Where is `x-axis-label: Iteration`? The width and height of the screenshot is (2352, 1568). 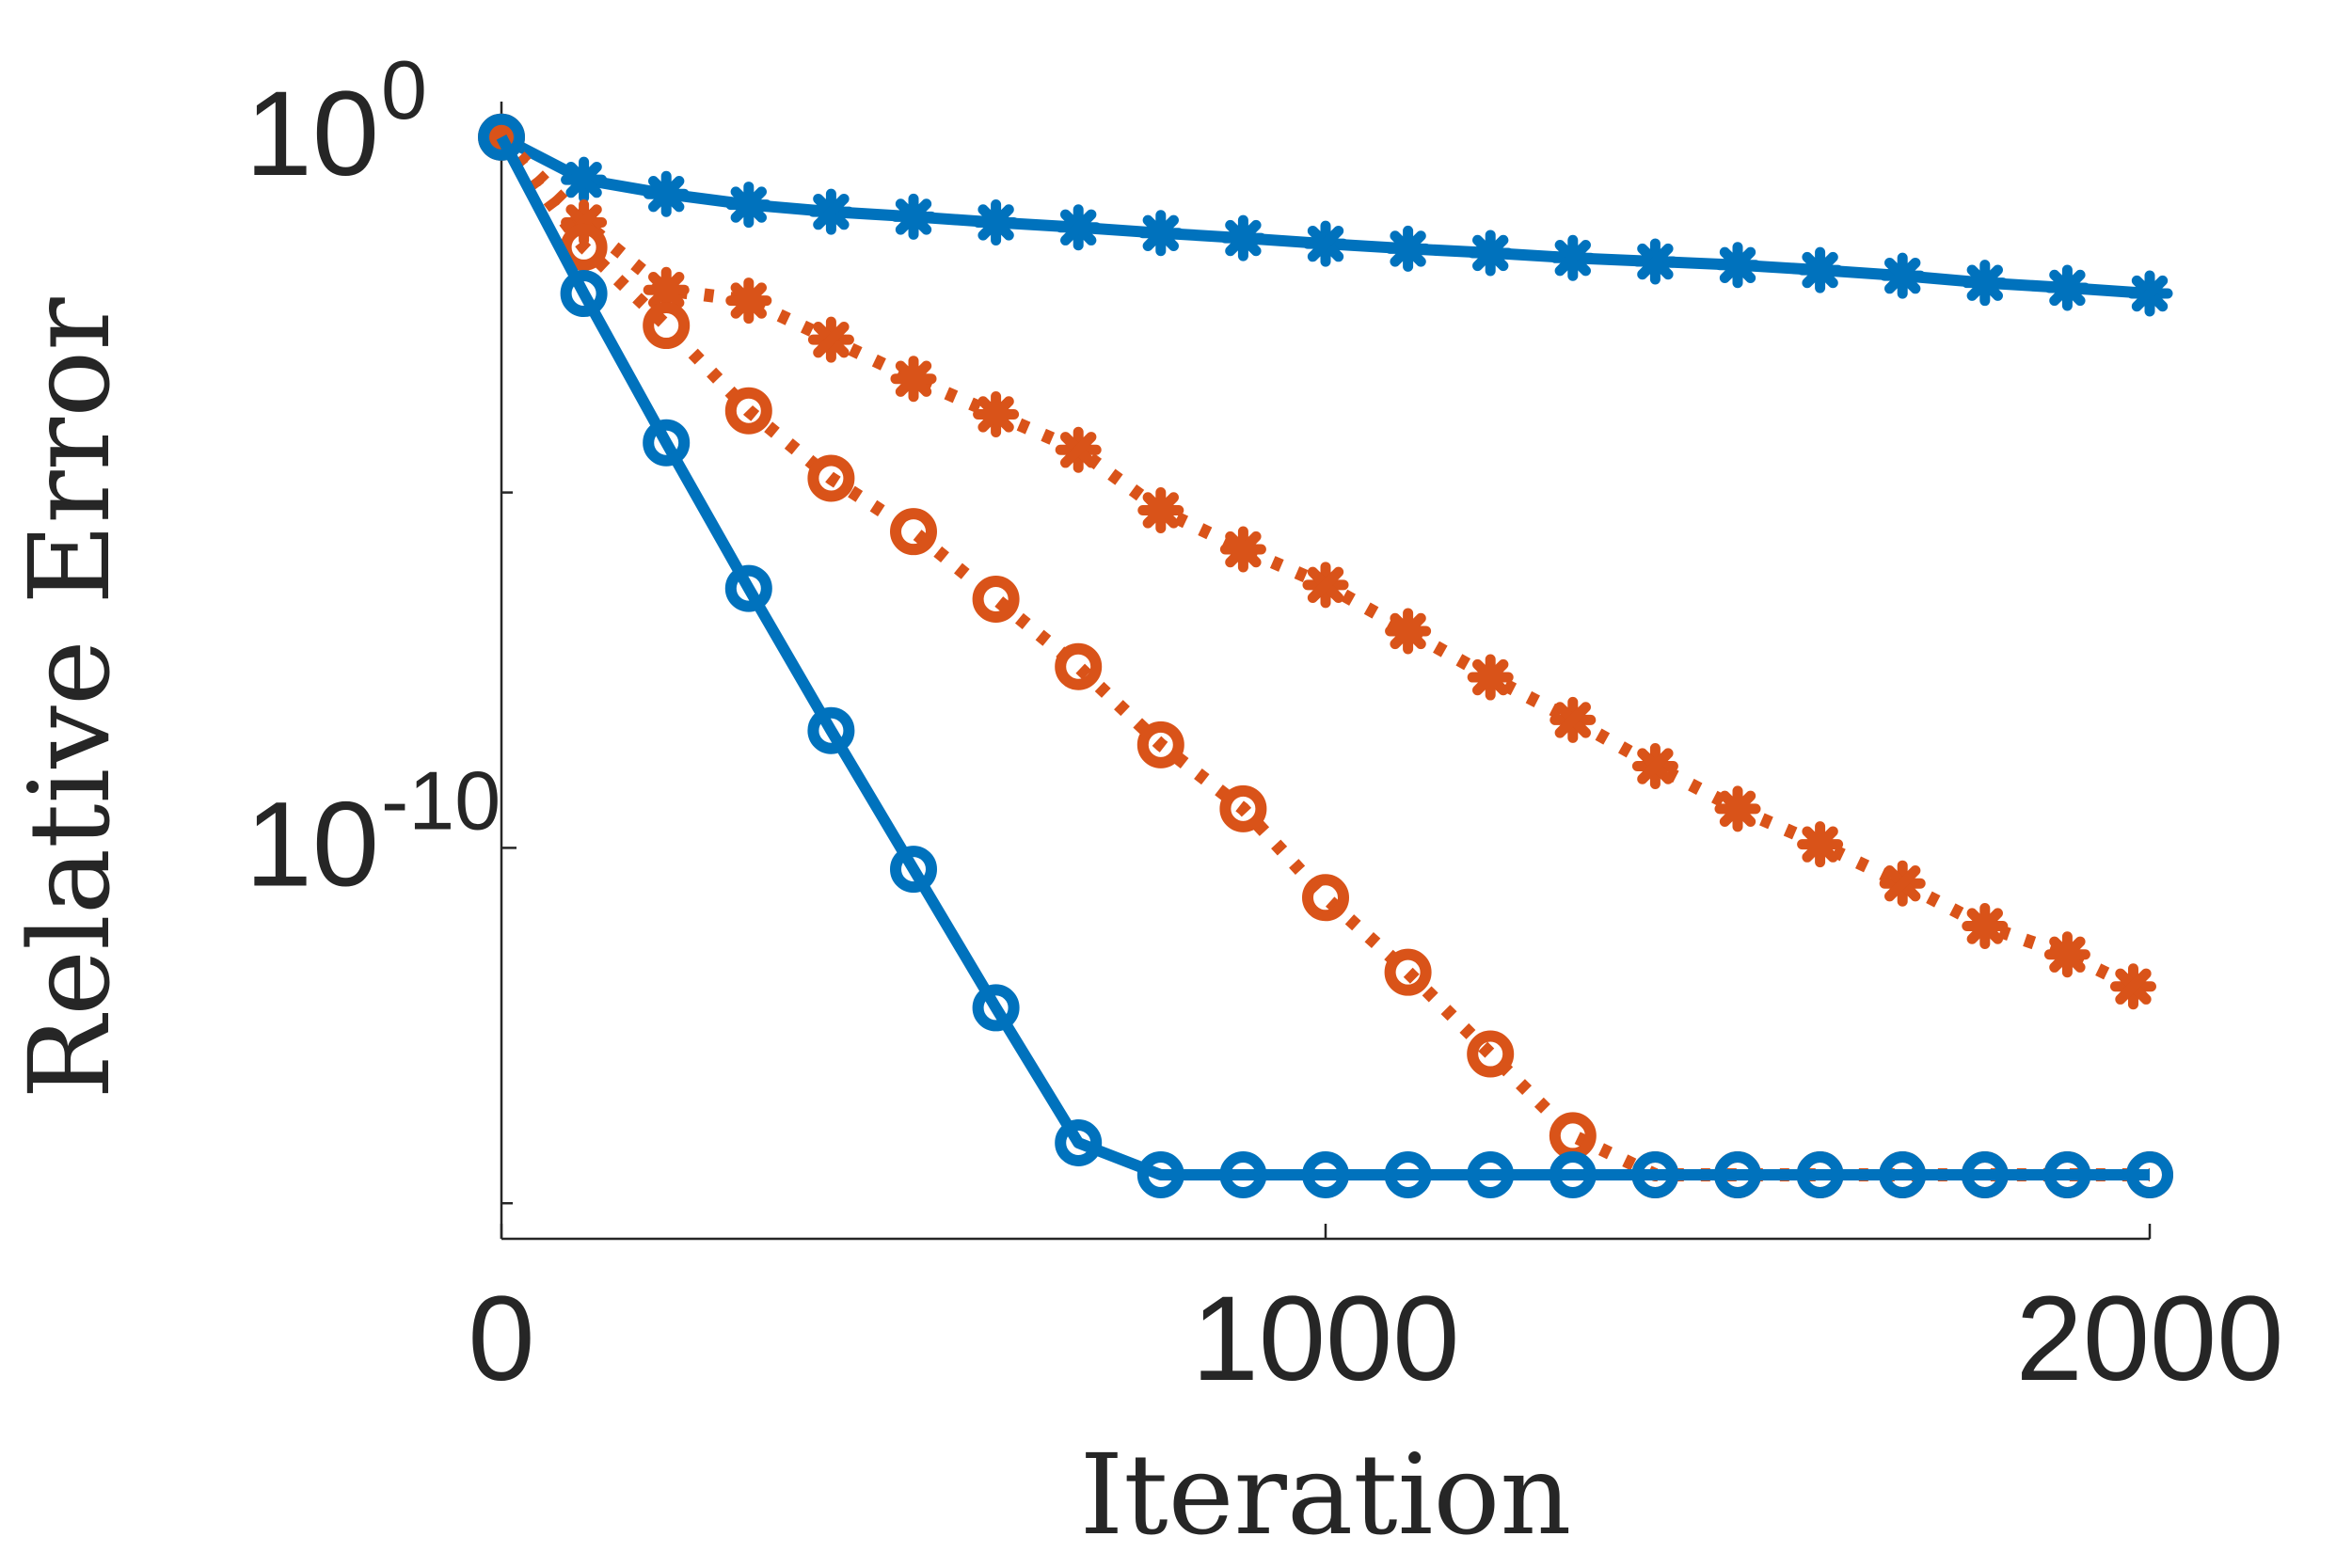
x-axis-label: Iteration is located at coordinates (1326, 1495).